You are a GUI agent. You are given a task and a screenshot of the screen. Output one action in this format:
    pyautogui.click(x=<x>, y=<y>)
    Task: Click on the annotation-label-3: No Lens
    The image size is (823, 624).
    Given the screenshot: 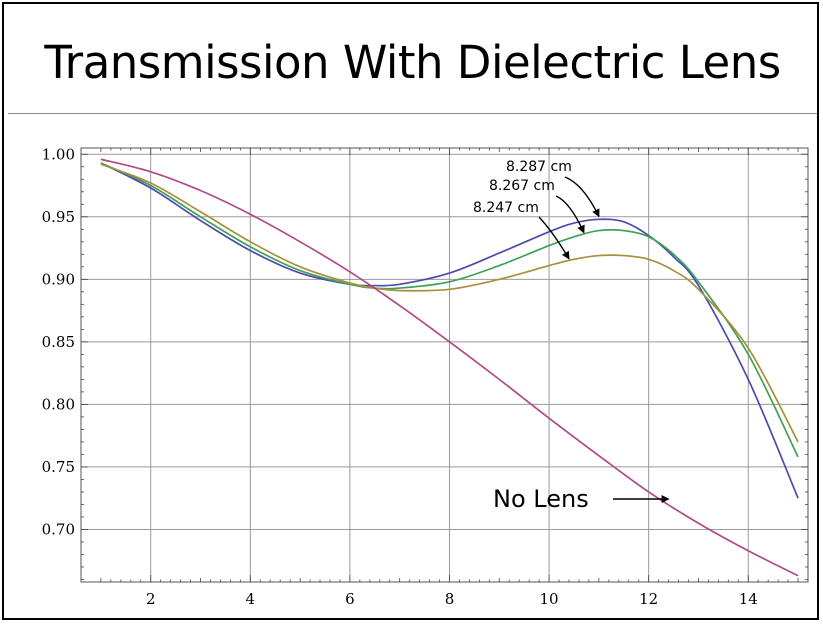 What is the action you would take?
    pyautogui.click(x=541, y=499)
    